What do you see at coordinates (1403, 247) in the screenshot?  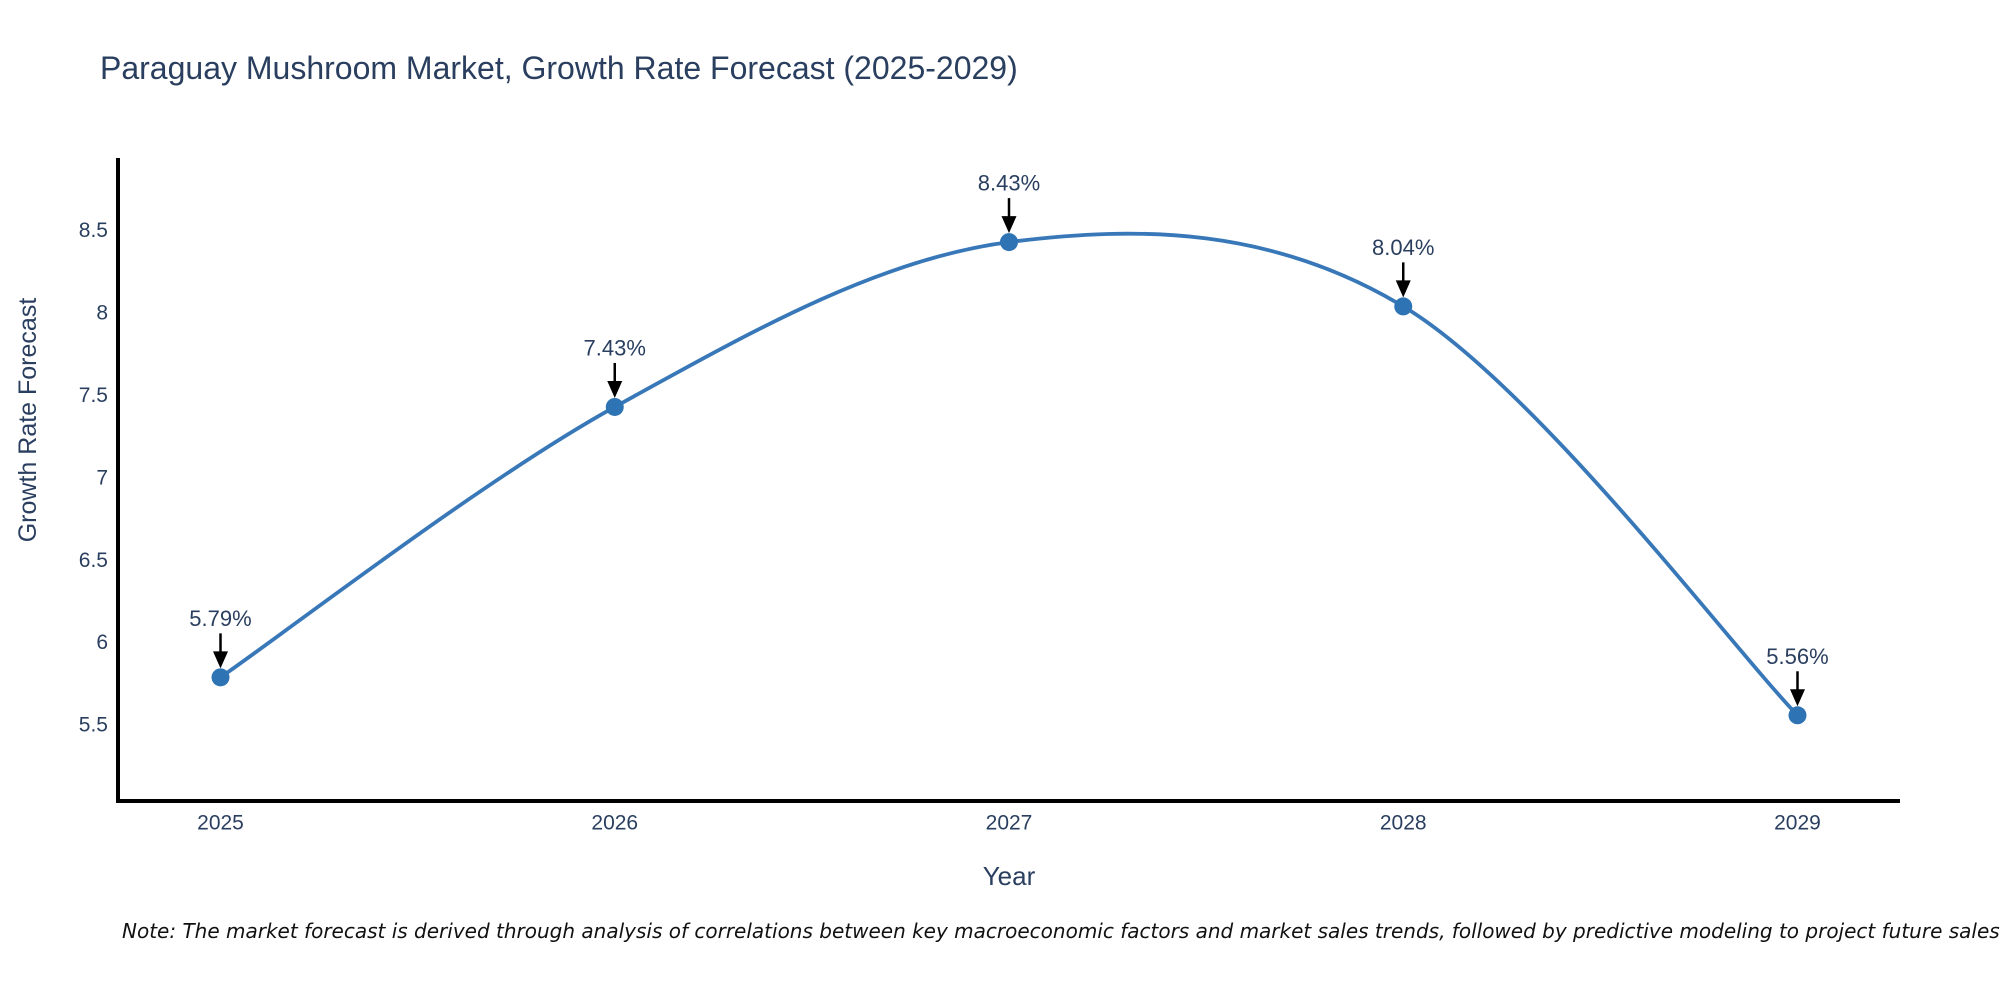 I see `data-point-label: 8.04%` at bounding box center [1403, 247].